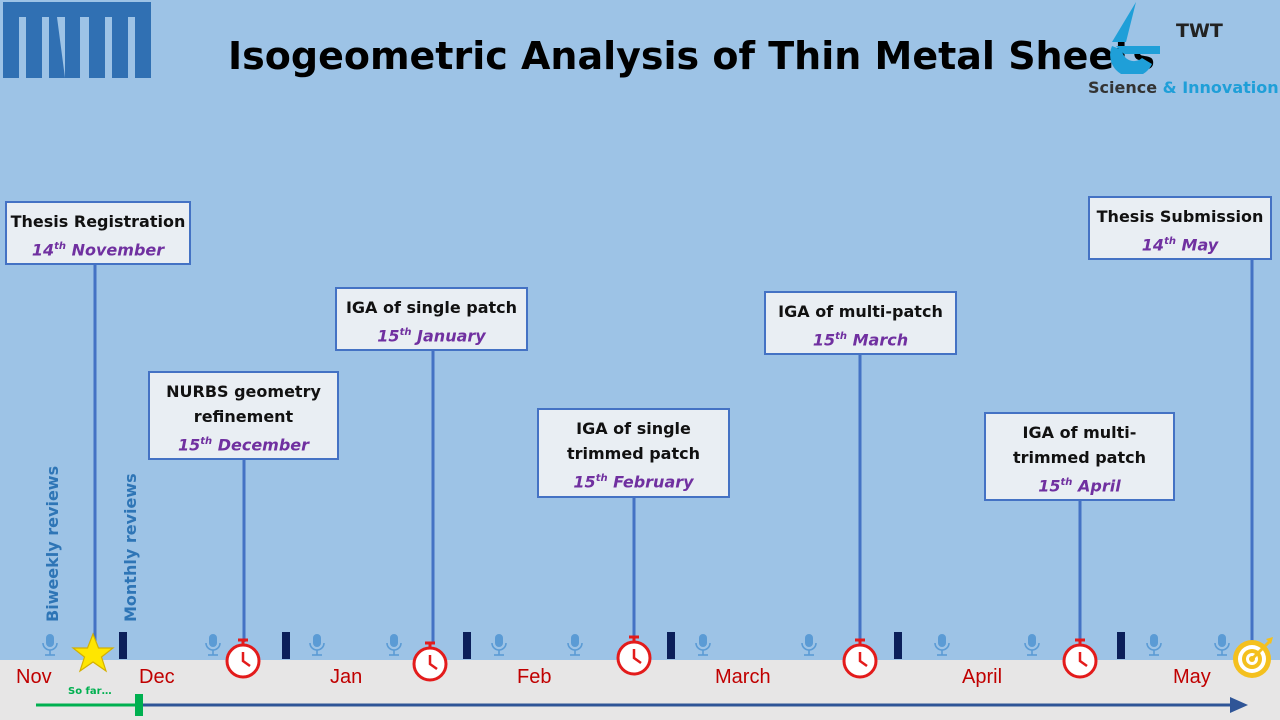 This screenshot has height=720, width=1280. I want to click on twt-emblem-icon, so click(1135, 38).